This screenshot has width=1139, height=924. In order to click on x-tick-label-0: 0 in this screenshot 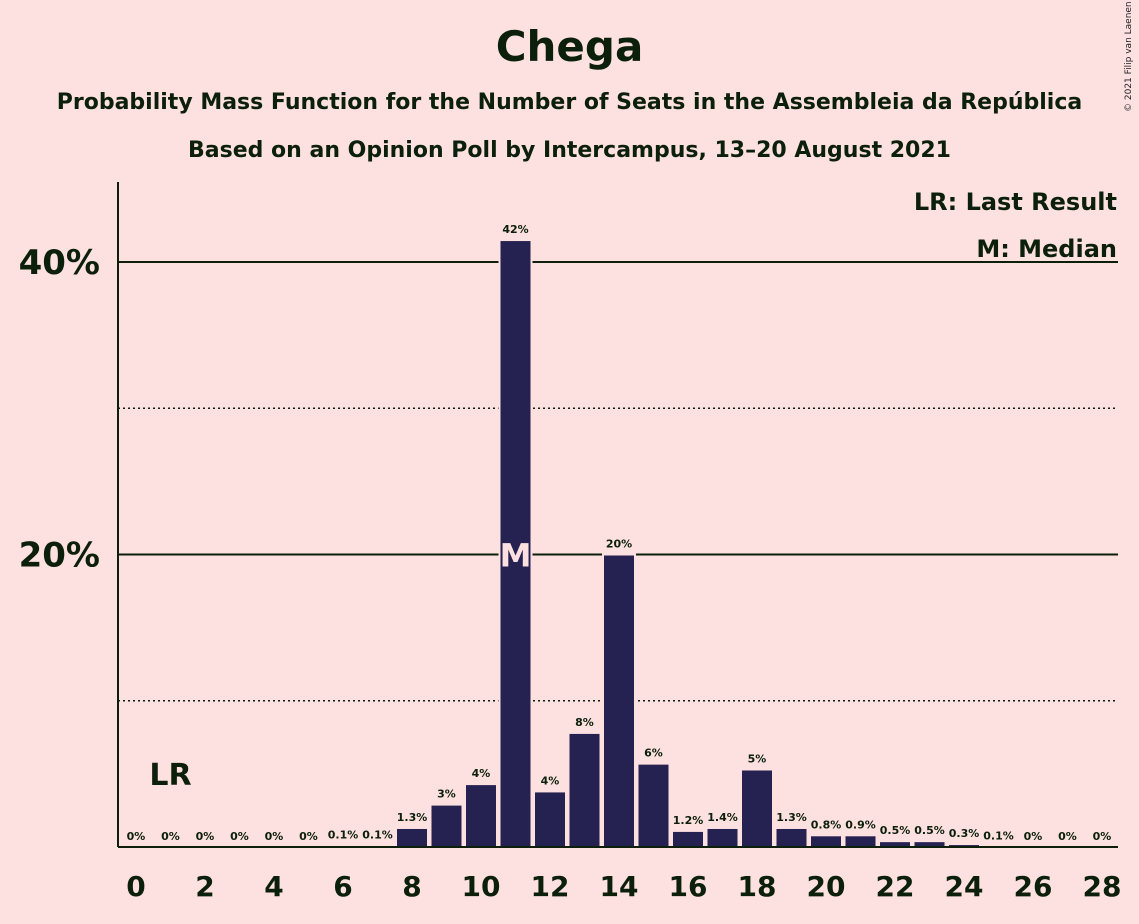, I will do `click(135, 886)`.